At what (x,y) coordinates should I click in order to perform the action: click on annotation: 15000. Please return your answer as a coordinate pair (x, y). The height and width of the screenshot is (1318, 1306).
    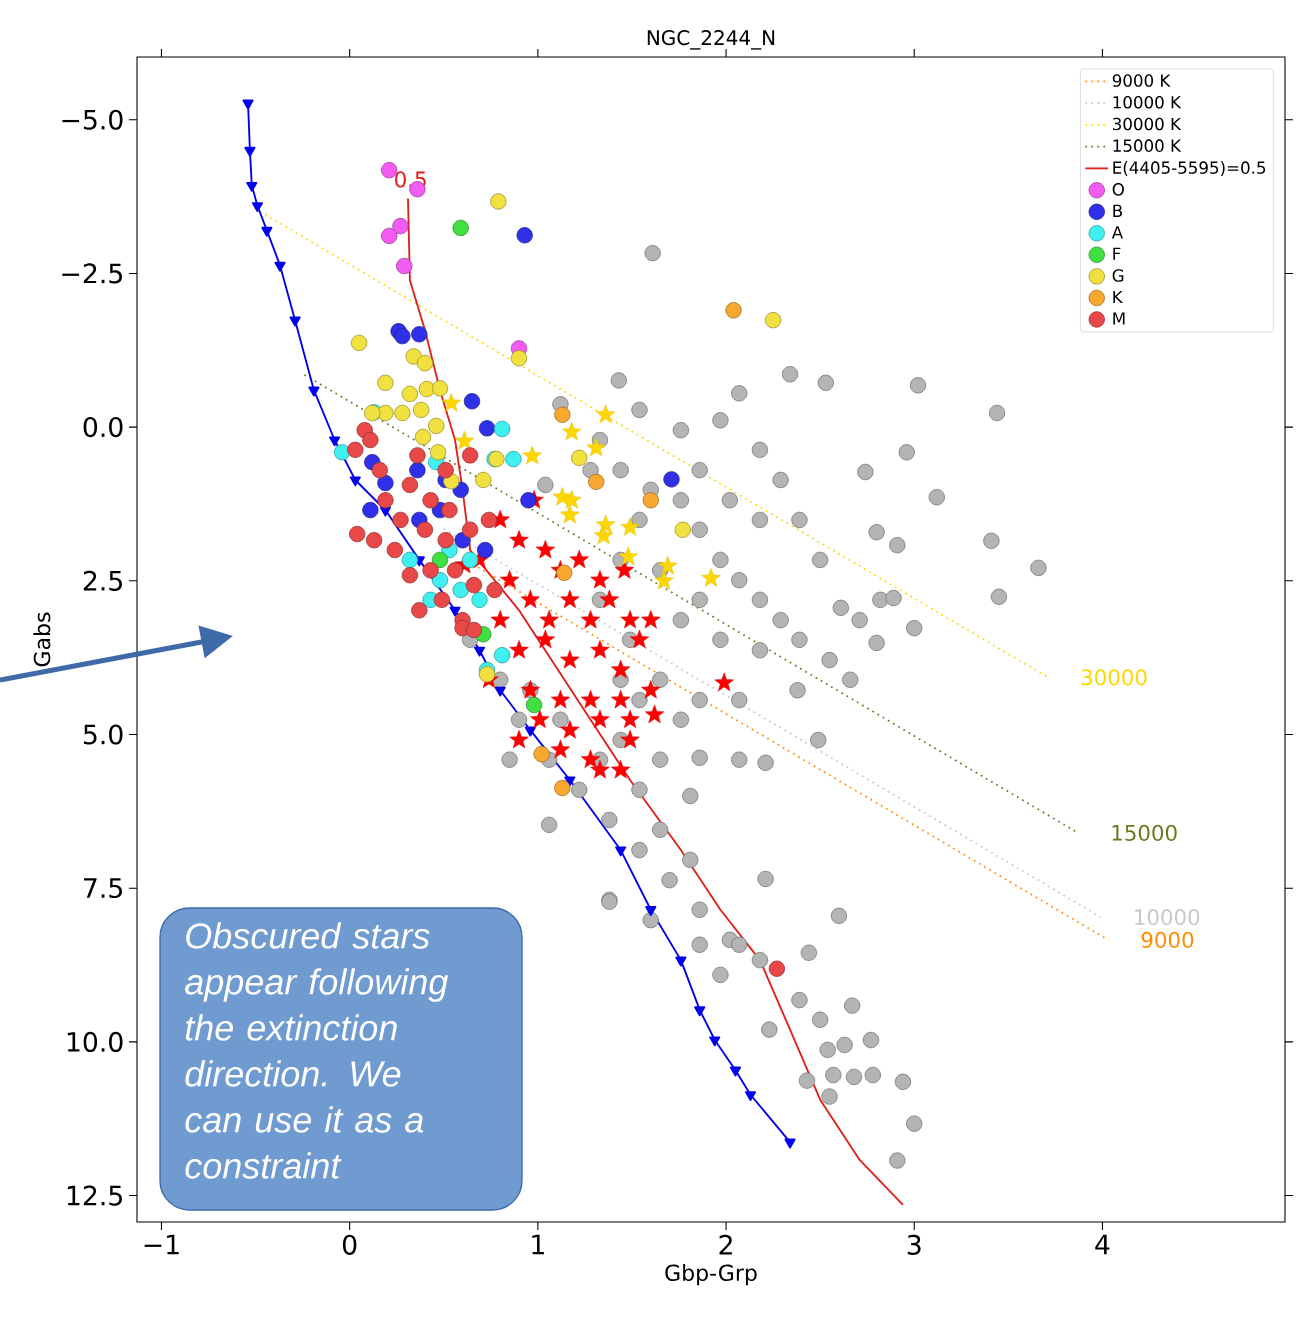
    Looking at the image, I should click on (1144, 832).